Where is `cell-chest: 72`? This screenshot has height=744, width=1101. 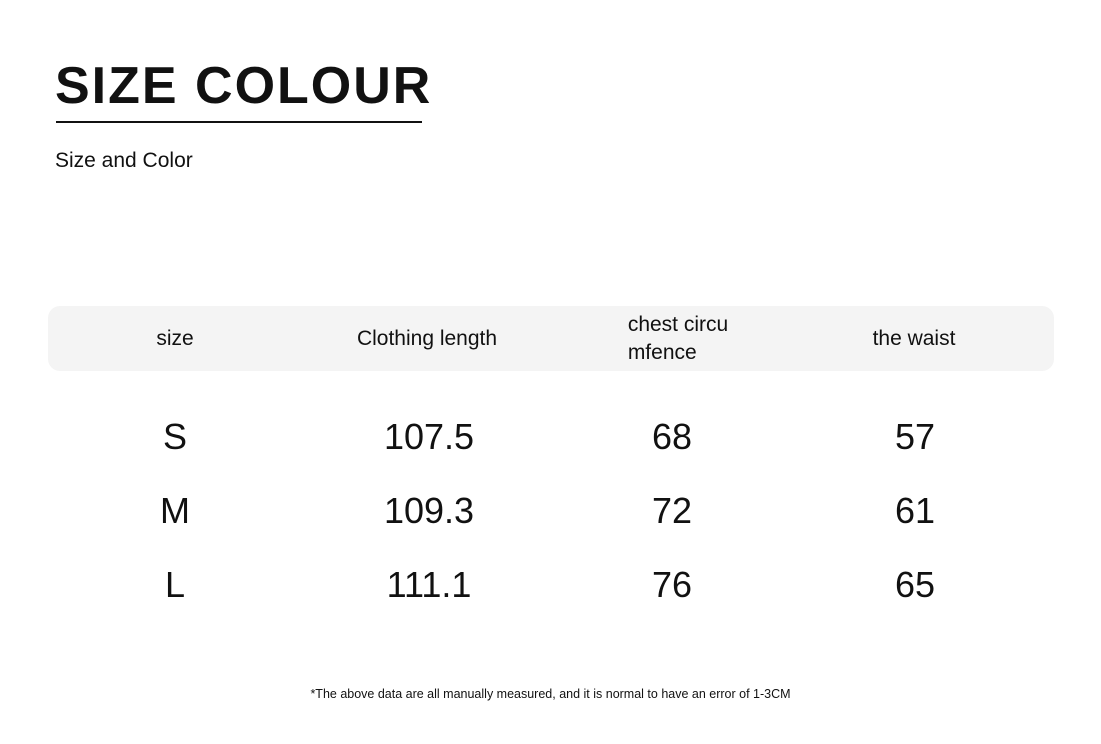
cell-chest: 72 is located at coordinates (672, 510).